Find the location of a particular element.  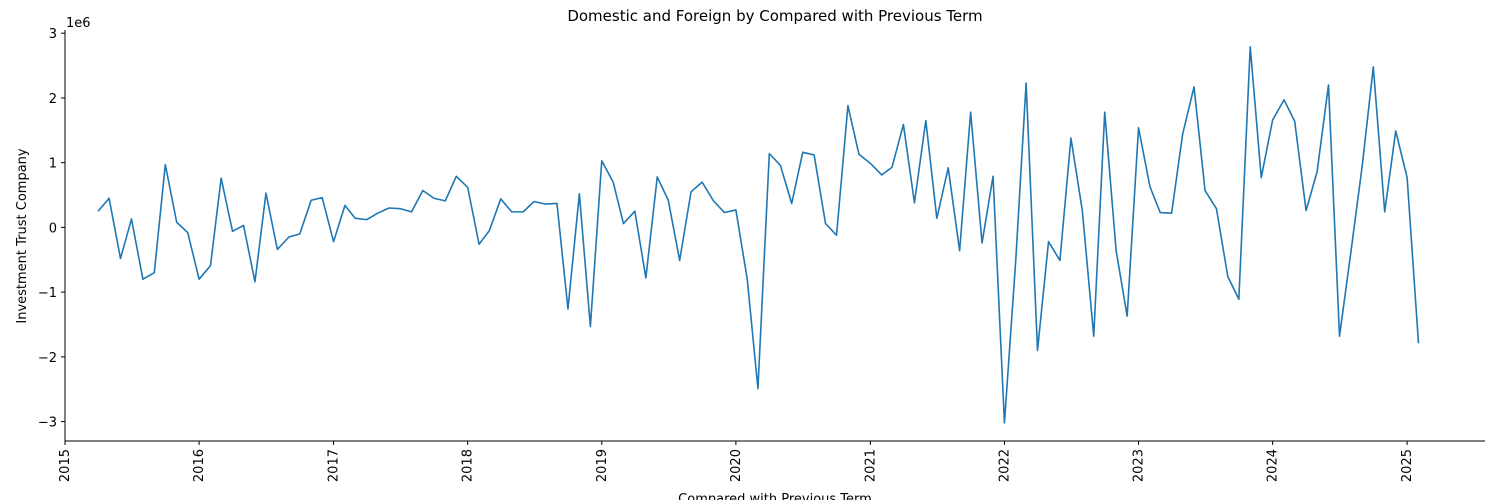

x-tick-label: 2017 is located at coordinates (334, 465).